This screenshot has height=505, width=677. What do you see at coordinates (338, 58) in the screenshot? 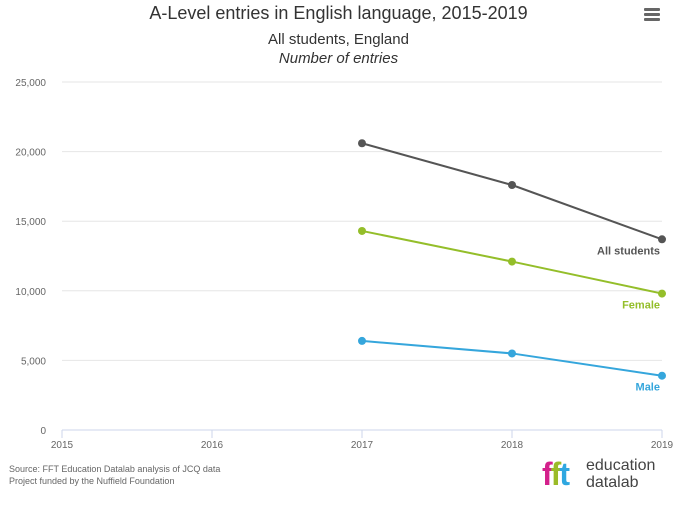
I see `subtitle-line-2: Number of entries` at bounding box center [338, 58].